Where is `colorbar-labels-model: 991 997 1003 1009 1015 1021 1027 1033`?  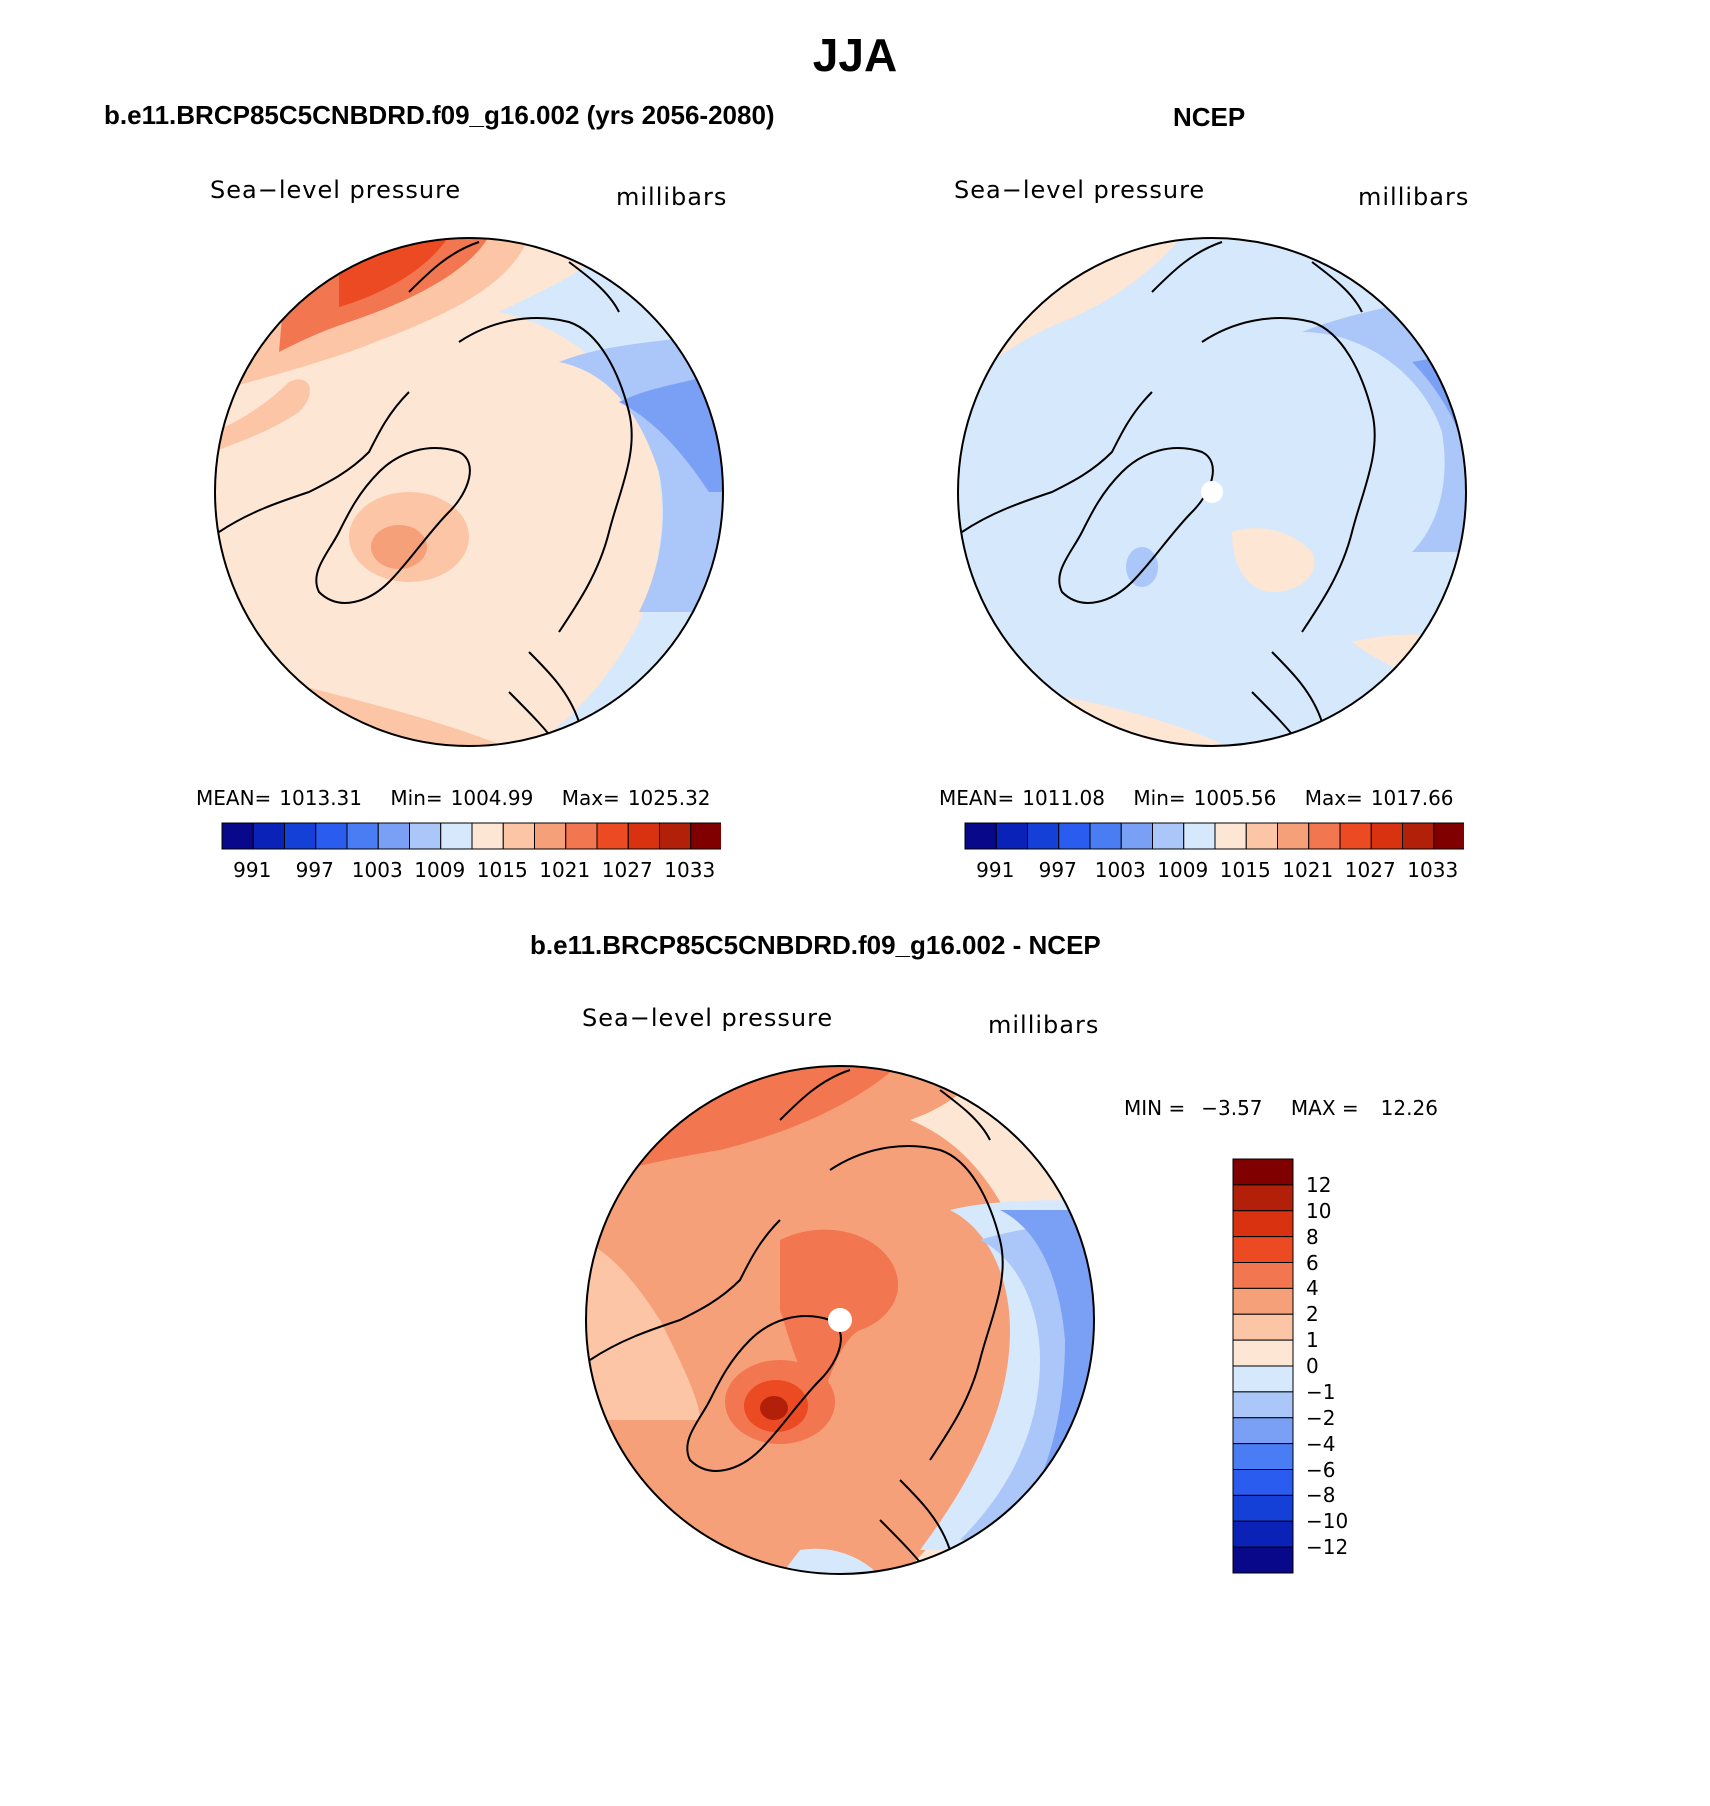 colorbar-labels-model: 991 997 1003 1009 1015 1021 1027 1033 is located at coordinates (471, 870).